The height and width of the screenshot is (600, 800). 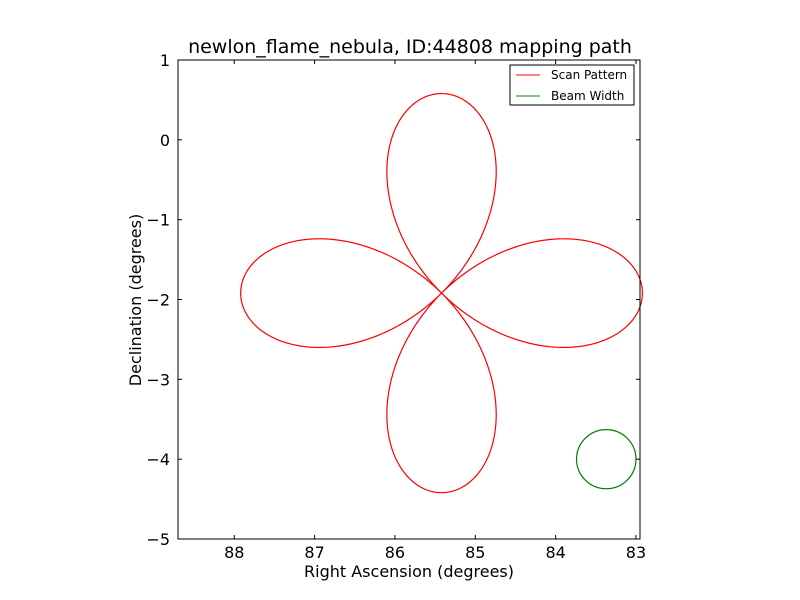 I want to click on x-tick-label: 88, so click(x=234, y=552).